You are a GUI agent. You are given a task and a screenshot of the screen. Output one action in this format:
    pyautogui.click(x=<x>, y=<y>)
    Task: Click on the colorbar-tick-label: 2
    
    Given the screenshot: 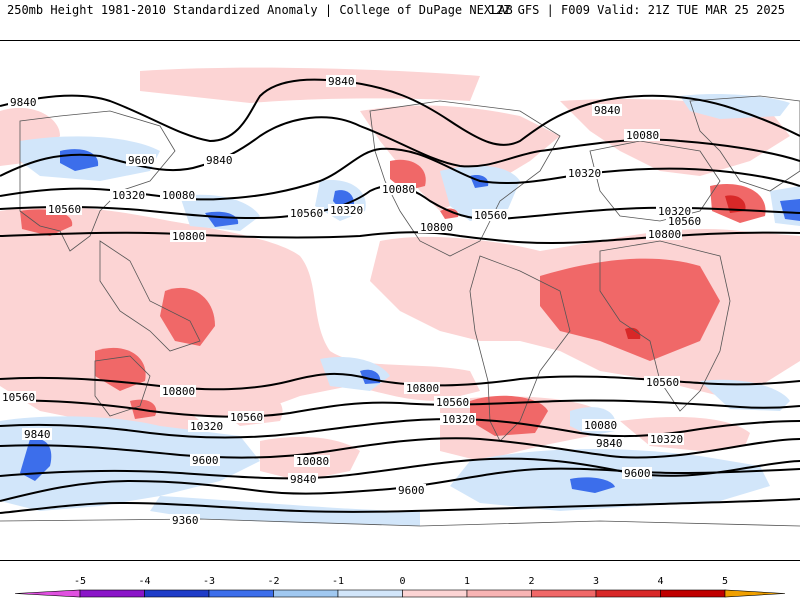 What is the action you would take?
    pyautogui.click(x=531, y=581)
    